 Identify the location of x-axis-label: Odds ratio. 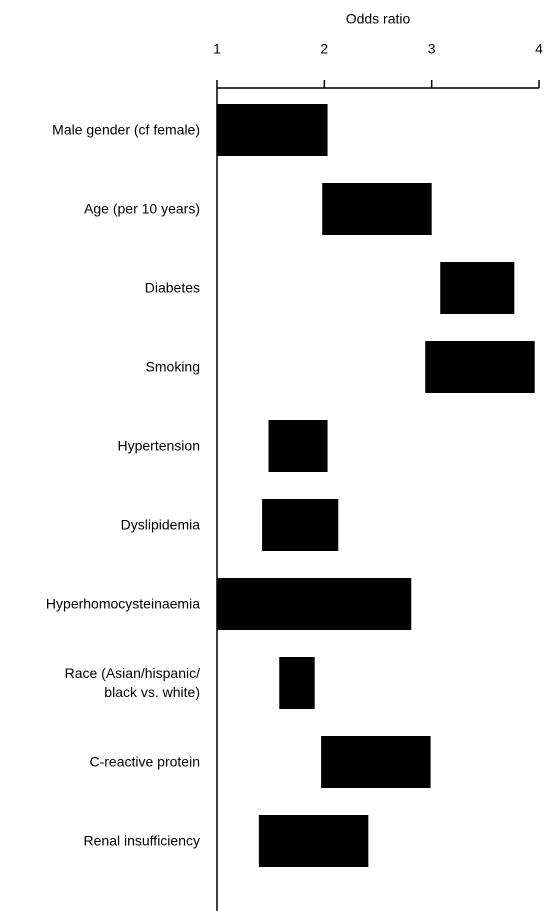
(378, 19).